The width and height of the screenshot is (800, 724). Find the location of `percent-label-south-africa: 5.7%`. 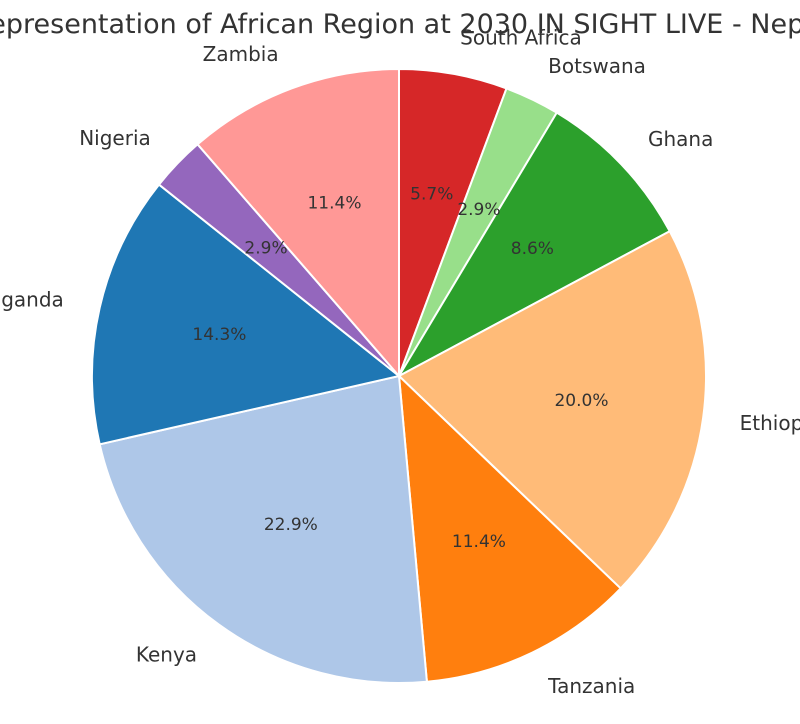

percent-label-south-africa: 5.7% is located at coordinates (431, 195).